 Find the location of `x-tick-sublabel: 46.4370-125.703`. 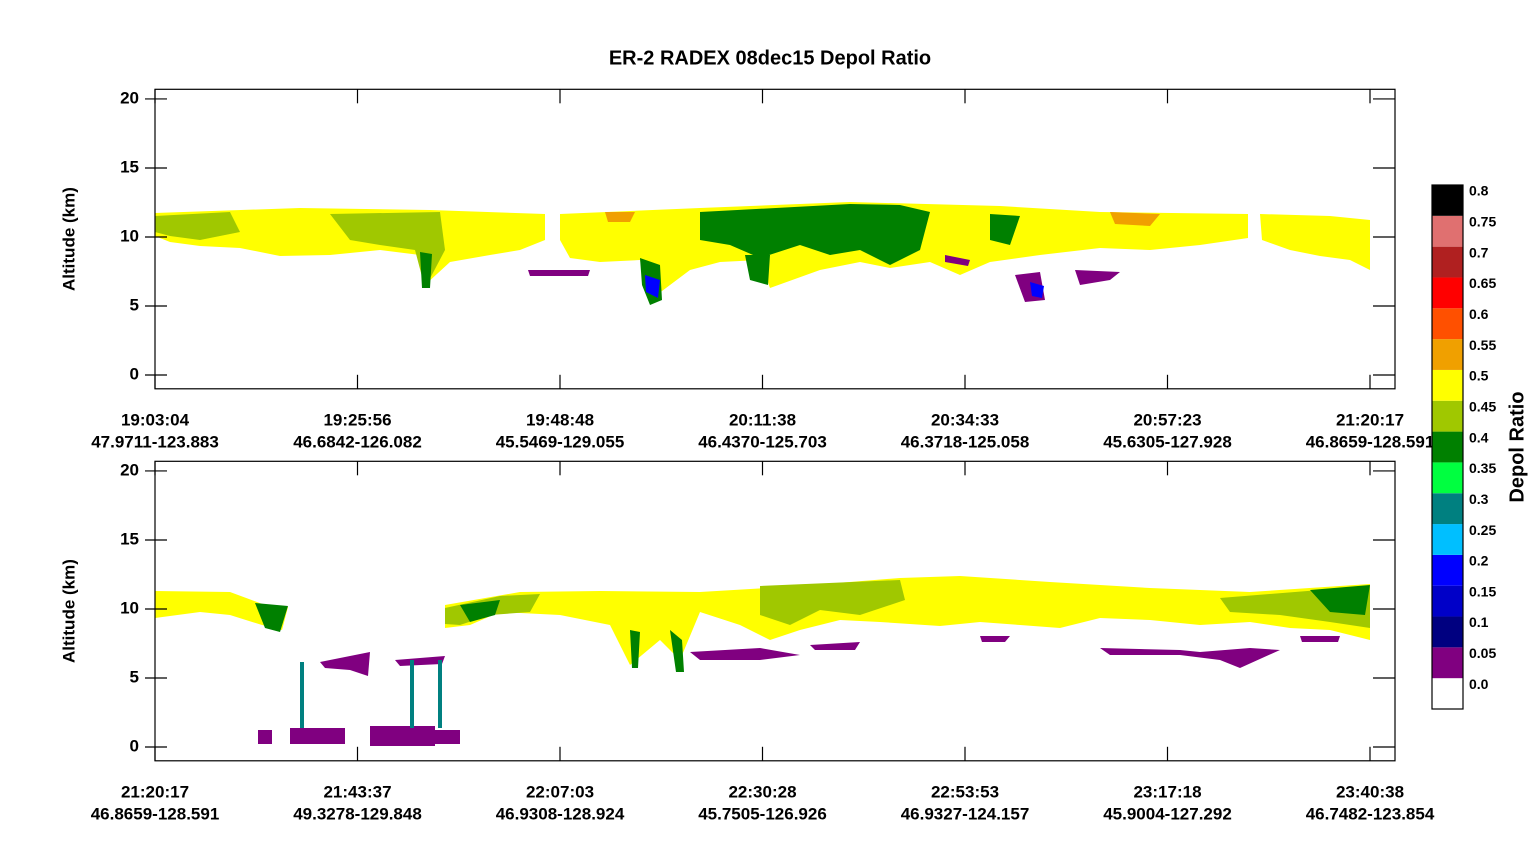

x-tick-sublabel: 46.4370-125.703 is located at coordinates (762, 441).